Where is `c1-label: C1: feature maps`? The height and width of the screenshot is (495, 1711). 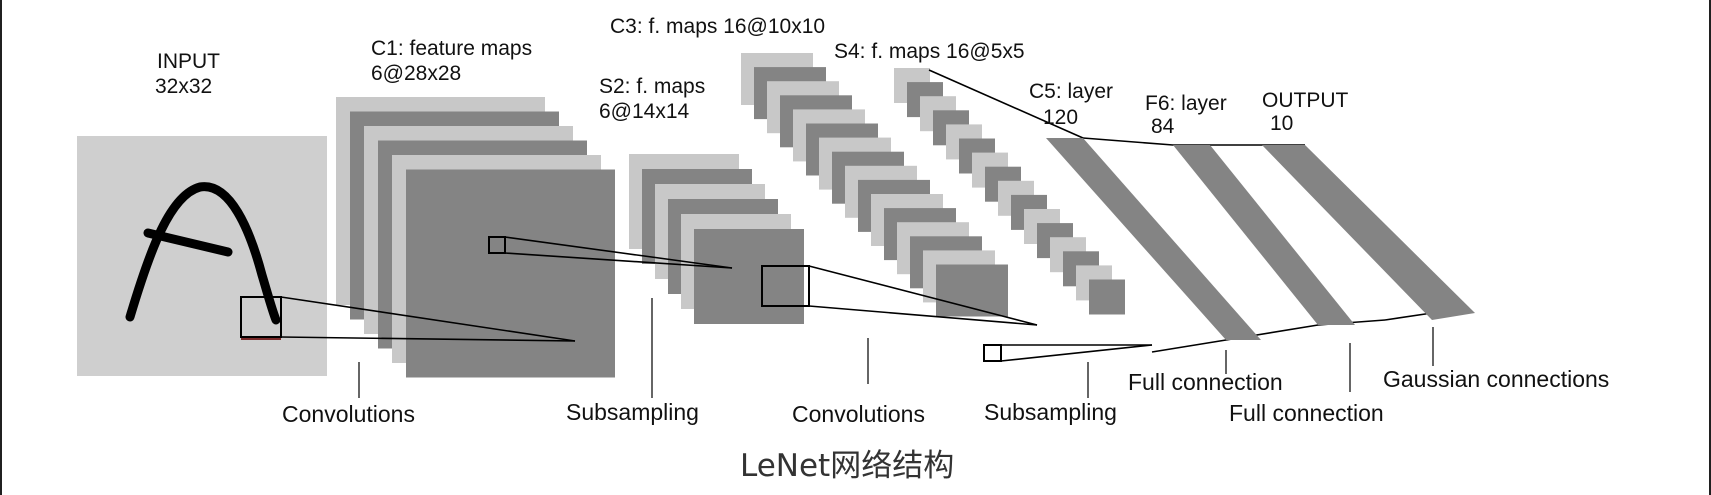
c1-label: C1: feature maps is located at coordinates (451, 48).